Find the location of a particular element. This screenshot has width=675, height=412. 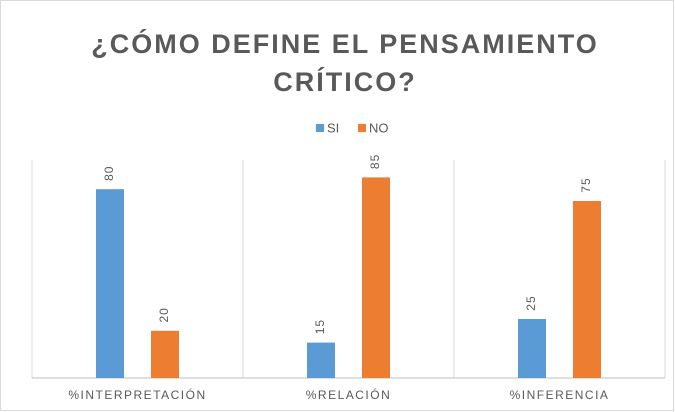

data-label: 20 is located at coordinates (164, 314).